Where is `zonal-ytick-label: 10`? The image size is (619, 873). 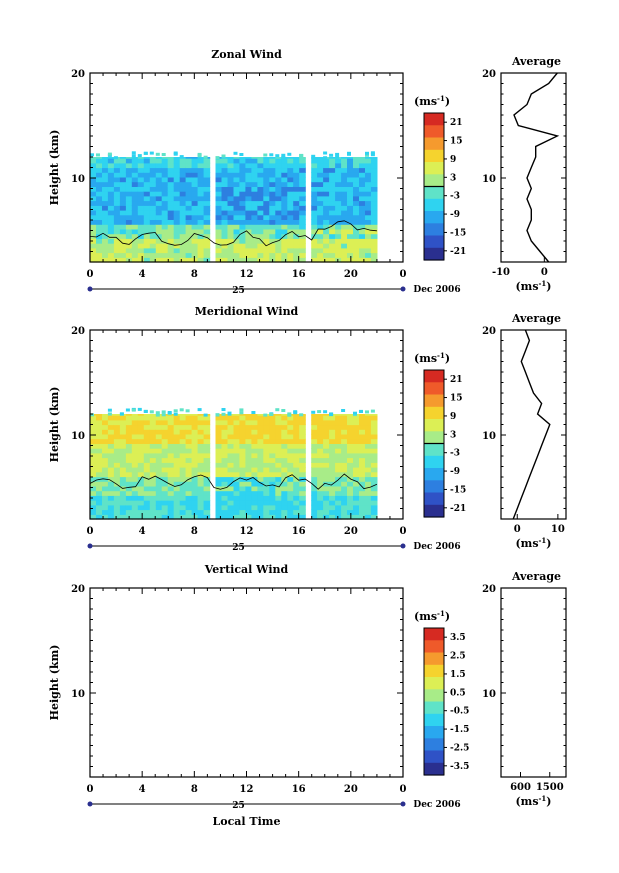 zonal-ytick-label: 10 is located at coordinates (78, 179).